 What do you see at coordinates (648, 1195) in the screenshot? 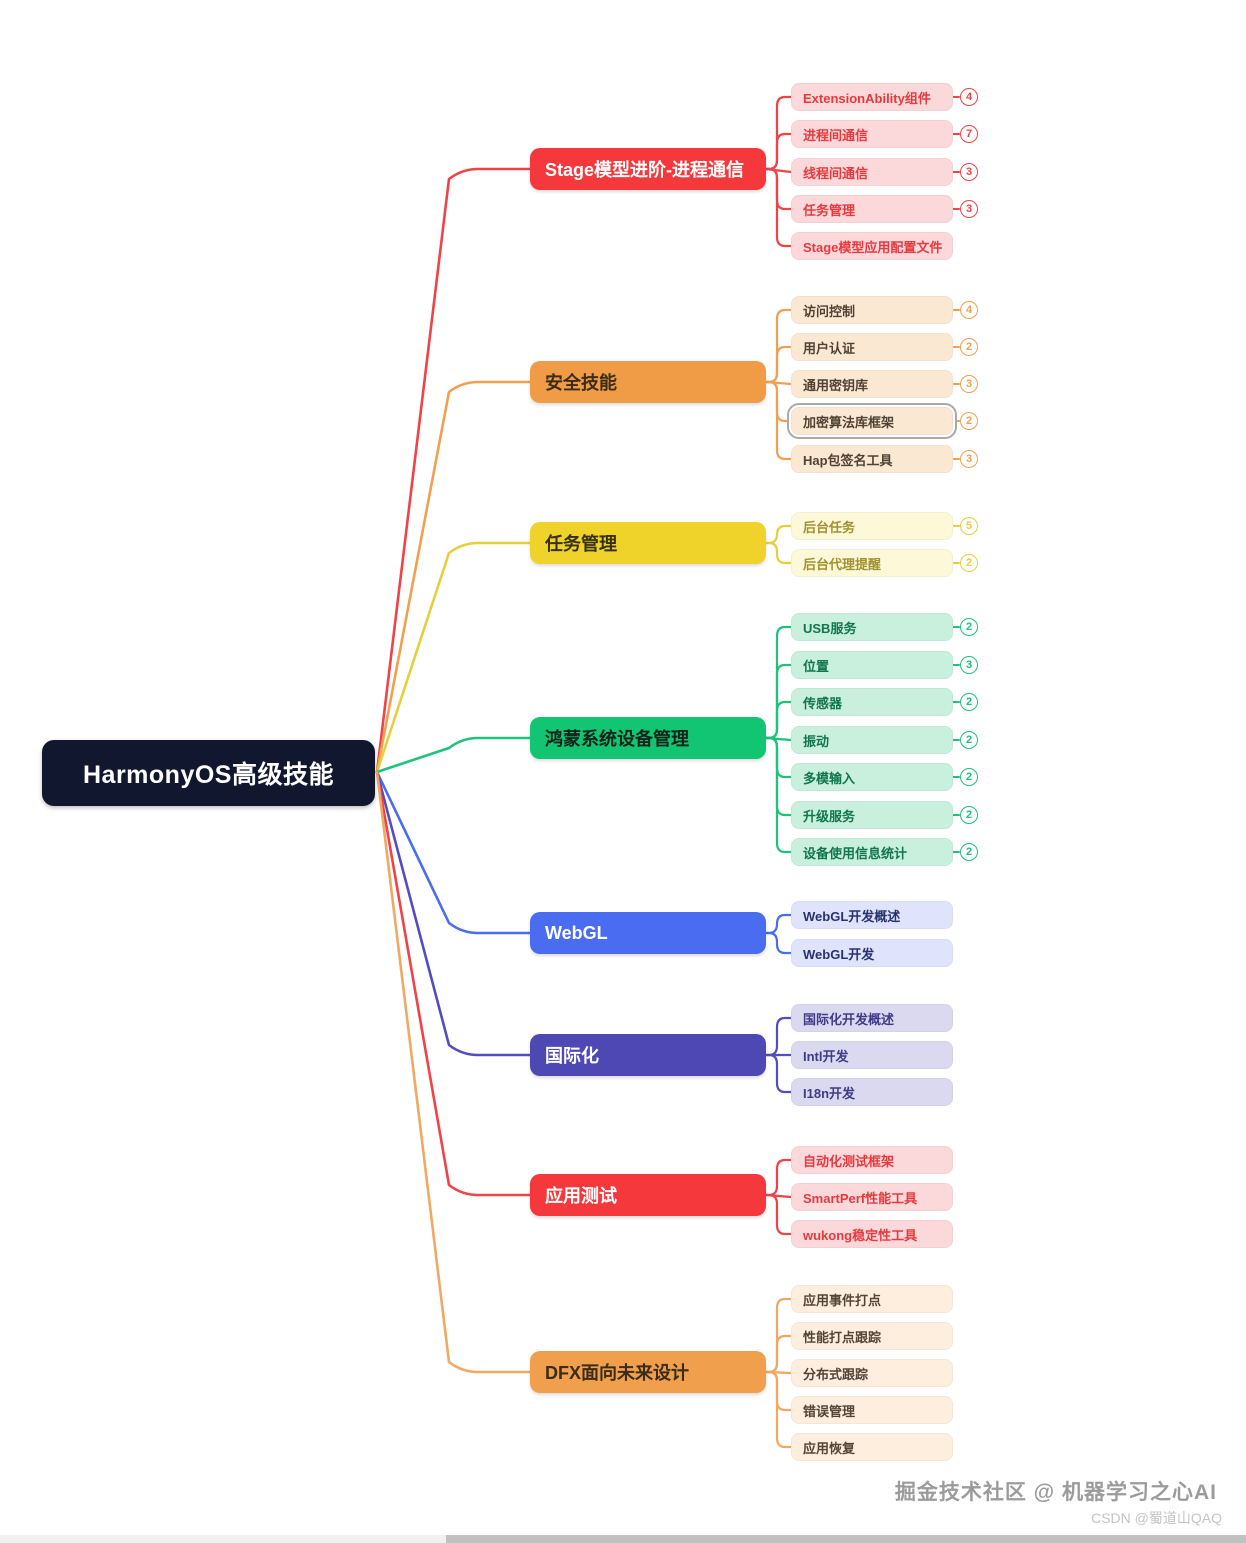
I see `branch-node: 应用测试` at bounding box center [648, 1195].